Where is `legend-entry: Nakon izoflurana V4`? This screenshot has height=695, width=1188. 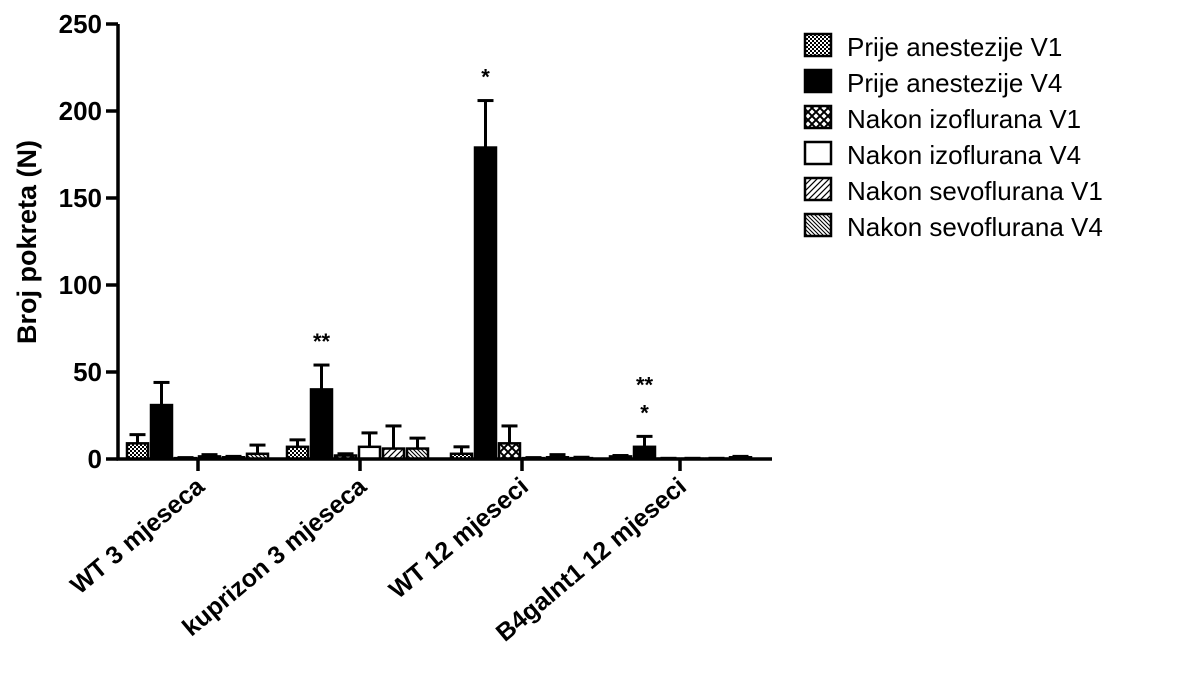 legend-entry: Nakon izoflurana V4 is located at coordinates (964, 155).